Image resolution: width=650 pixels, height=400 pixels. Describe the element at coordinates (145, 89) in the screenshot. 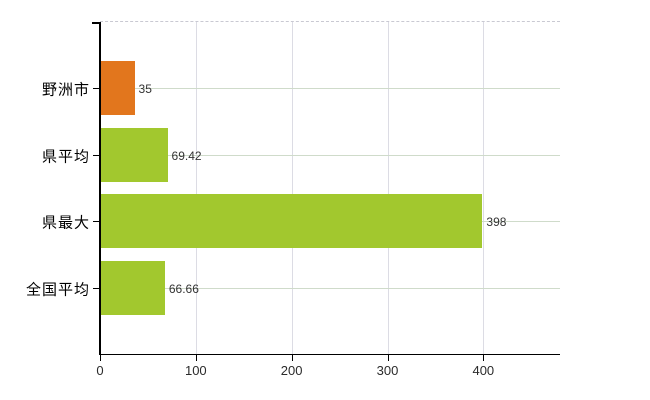

I see `bar-value-label: 35` at that location.